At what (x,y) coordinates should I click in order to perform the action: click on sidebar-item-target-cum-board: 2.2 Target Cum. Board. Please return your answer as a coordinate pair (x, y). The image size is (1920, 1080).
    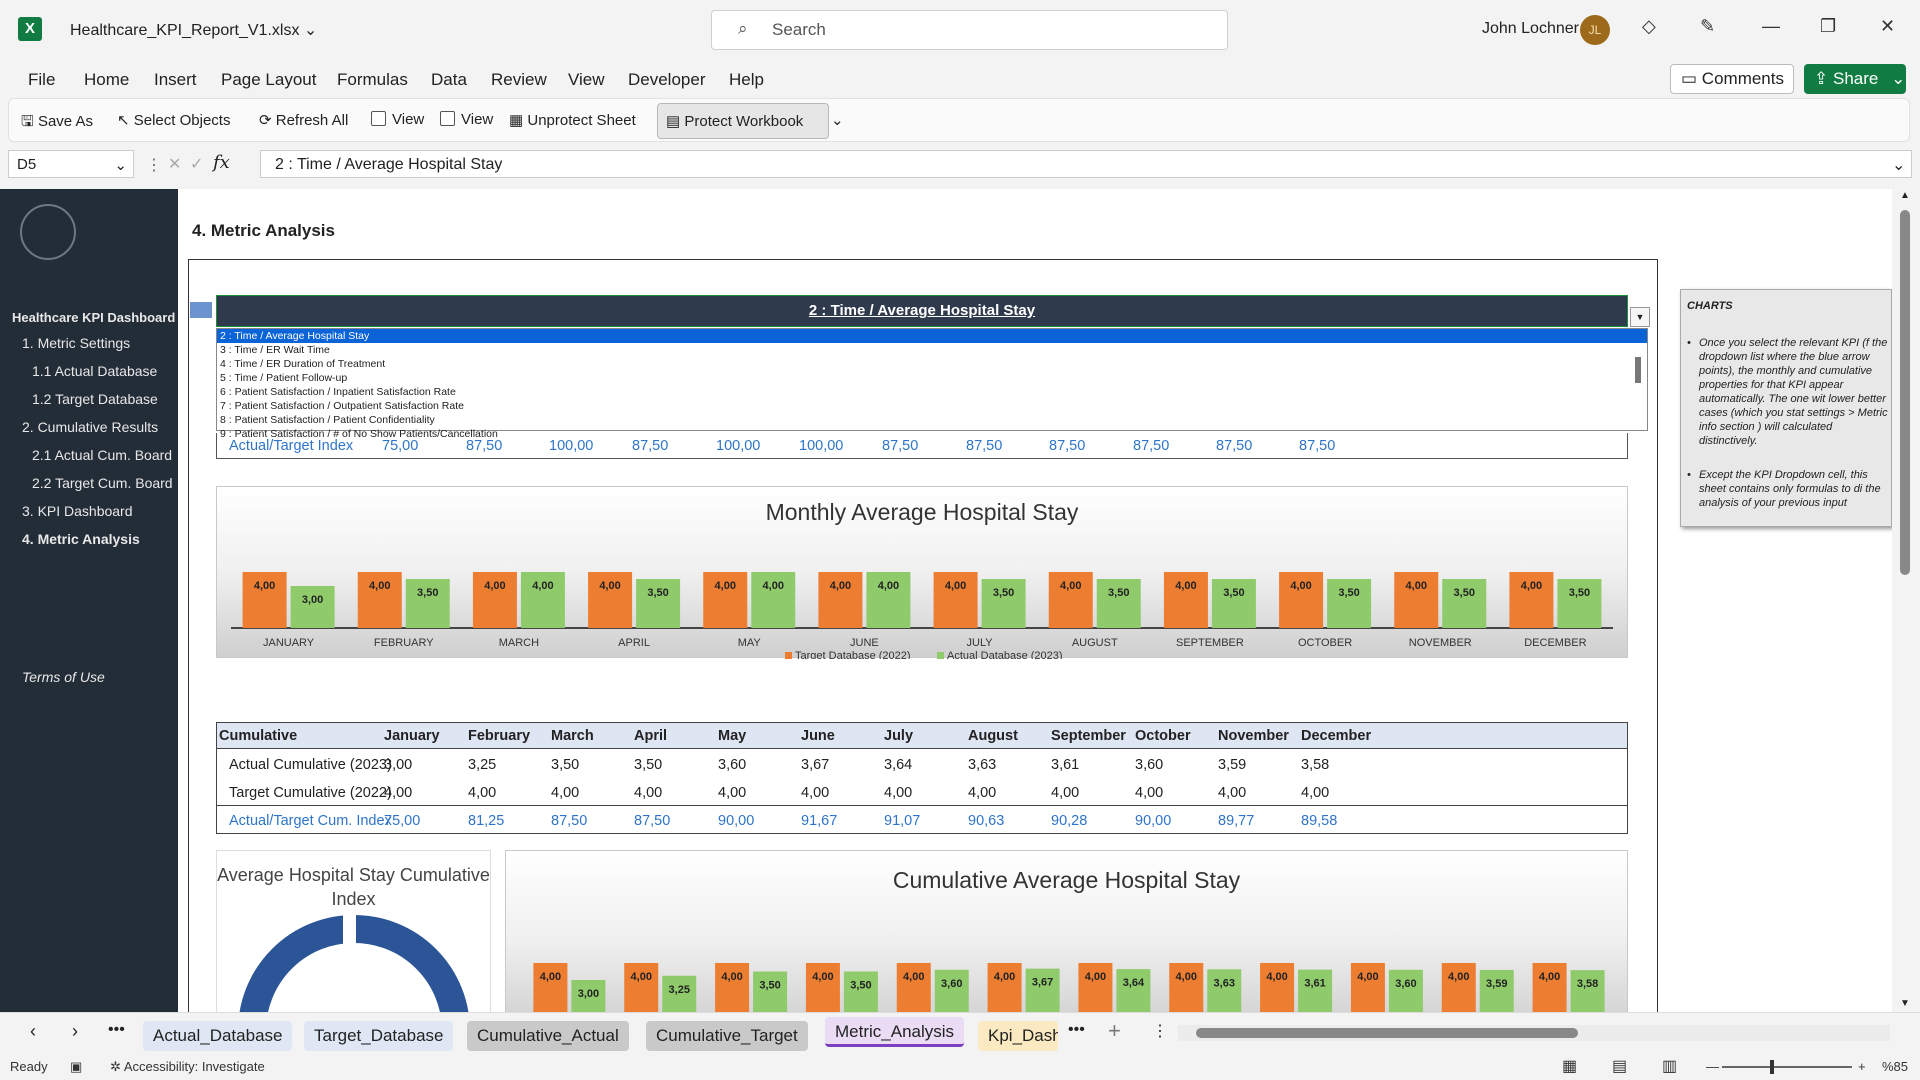
    Looking at the image, I should click on (102, 483).